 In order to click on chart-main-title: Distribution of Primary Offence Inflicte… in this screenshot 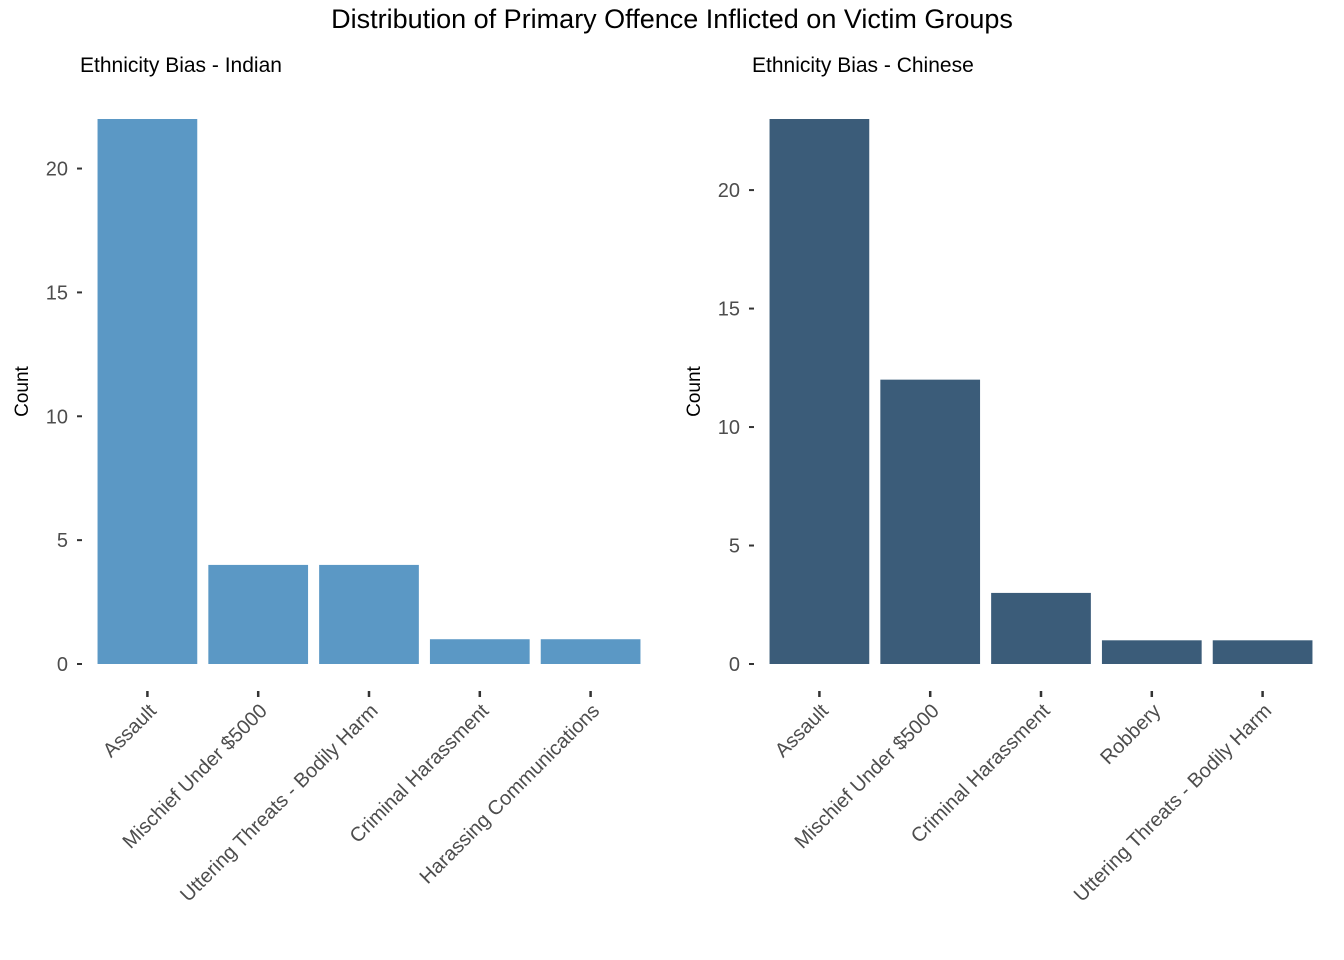, I will do `click(672, 19)`.